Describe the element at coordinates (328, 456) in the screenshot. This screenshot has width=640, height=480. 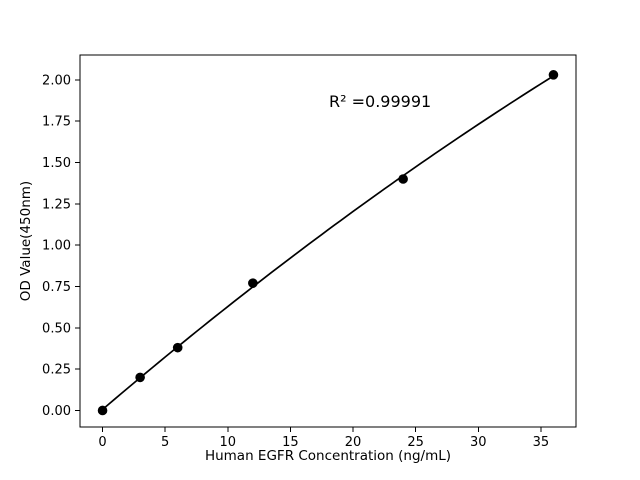
I see `x-axis-label: Human EGFR Concentration (ng/mL)` at that location.